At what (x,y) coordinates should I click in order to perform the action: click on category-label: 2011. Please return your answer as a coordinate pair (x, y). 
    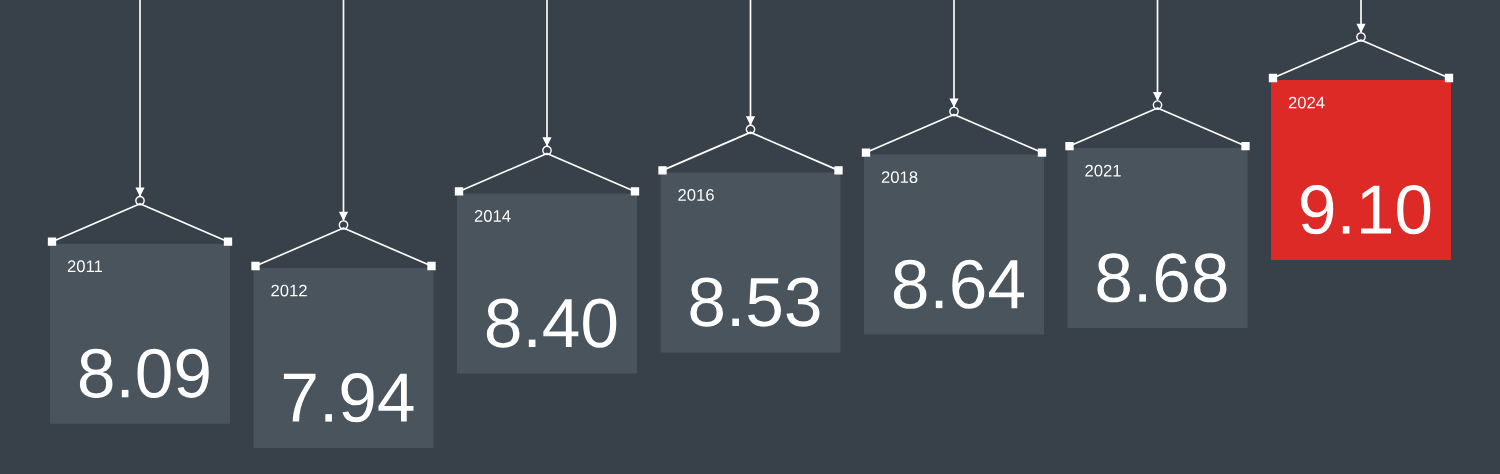
    Looking at the image, I should click on (85, 266).